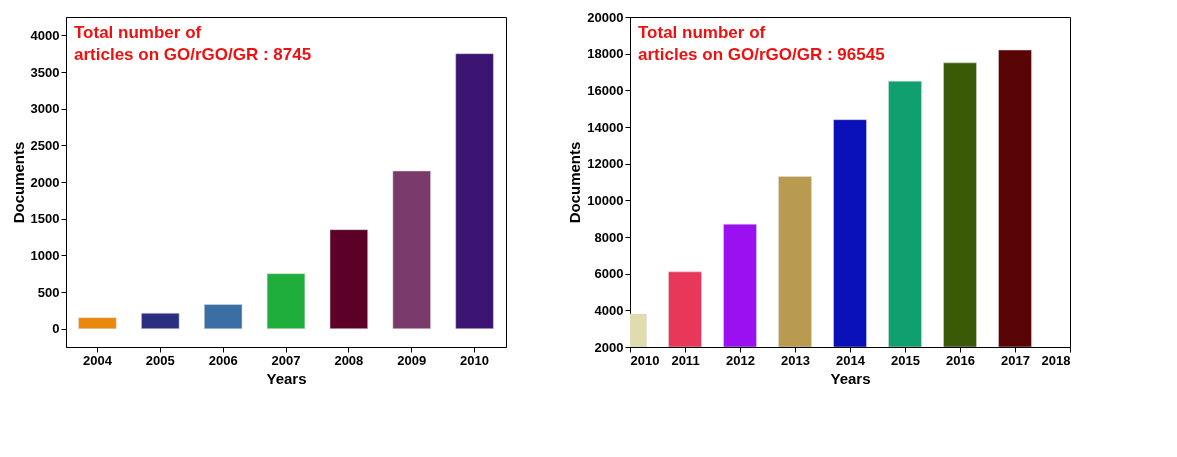 Image resolution: width=1177 pixels, height=457 pixels. I want to click on x-tick-label: 2008, so click(349, 360).